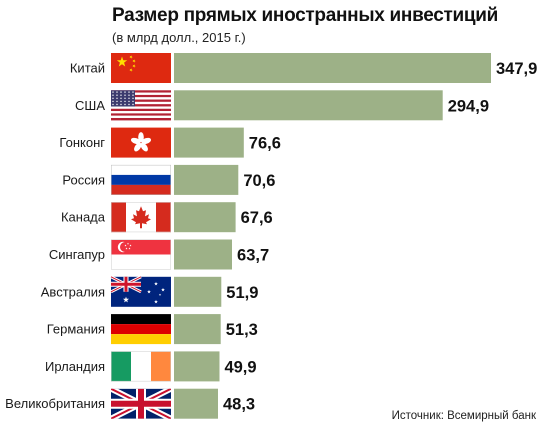 The width and height of the screenshot is (550, 434). What do you see at coordinates (141, 142) in the screenshot?
I see `hongkong-flag-icon` at bounding box center [141, 142].